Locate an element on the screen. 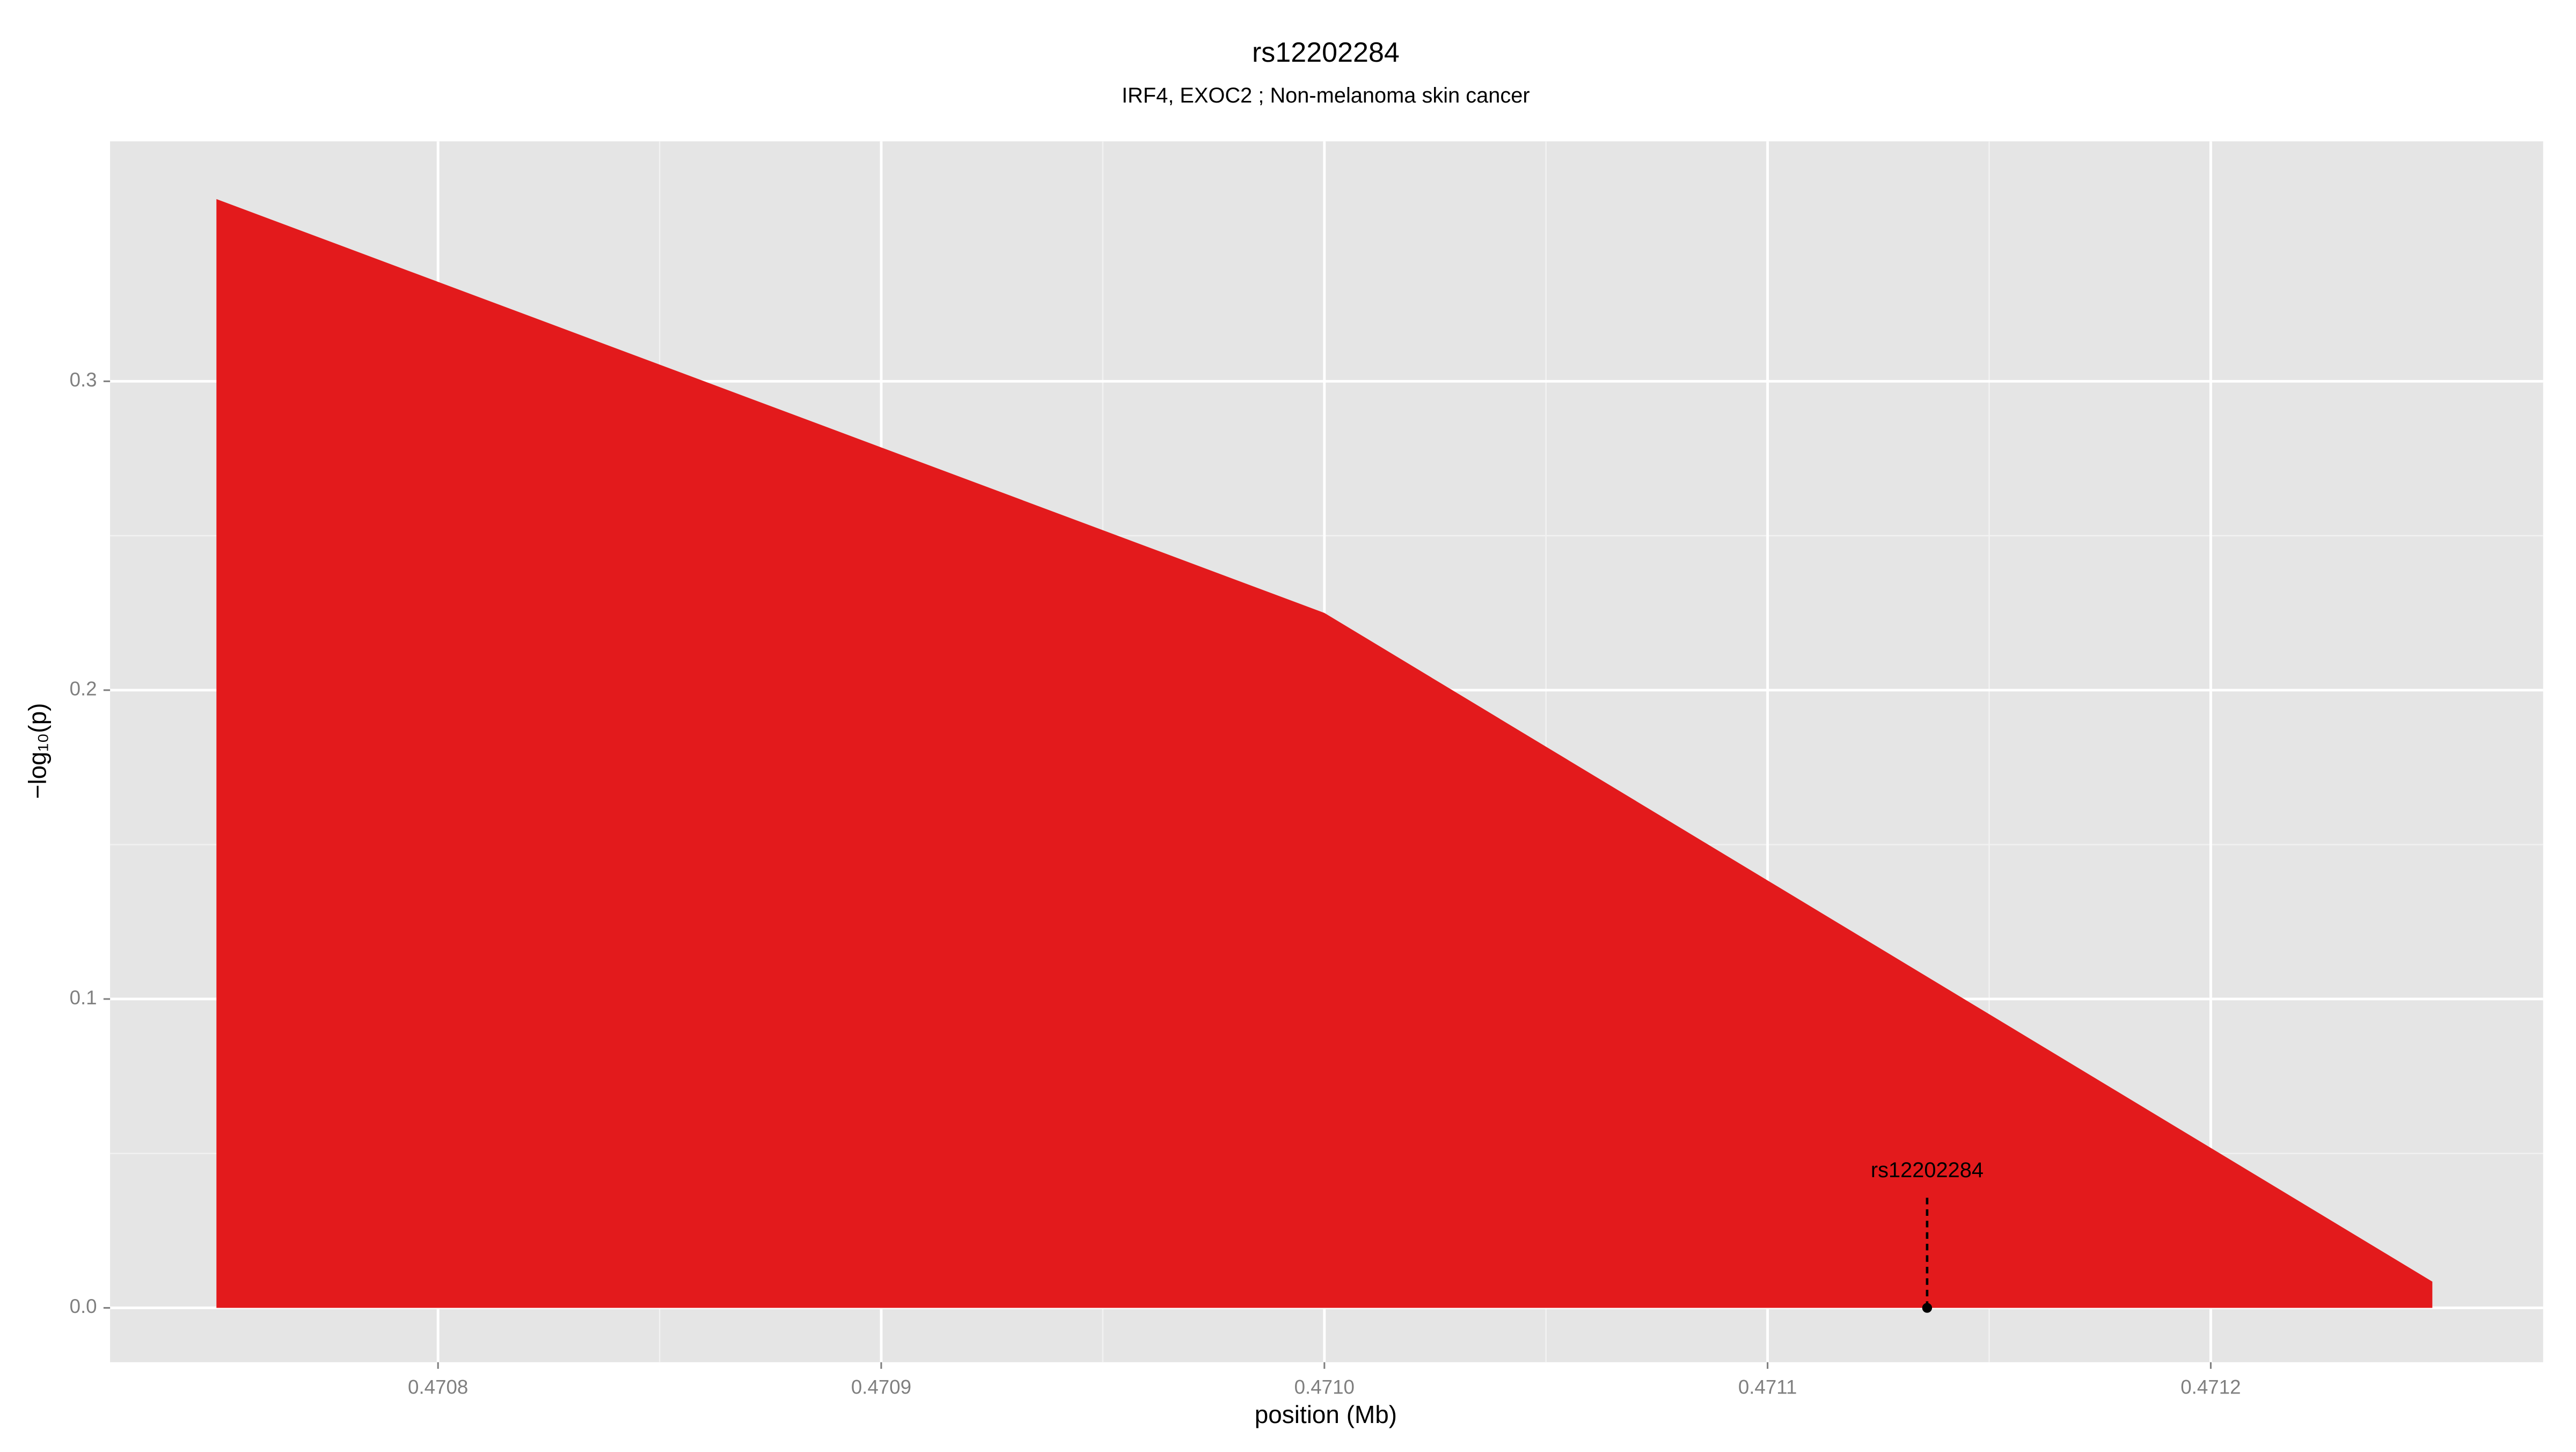 This screenshot has height=1452, width=2576. x-tick-label: 0.4708 is located at coordinates (438, 1387).